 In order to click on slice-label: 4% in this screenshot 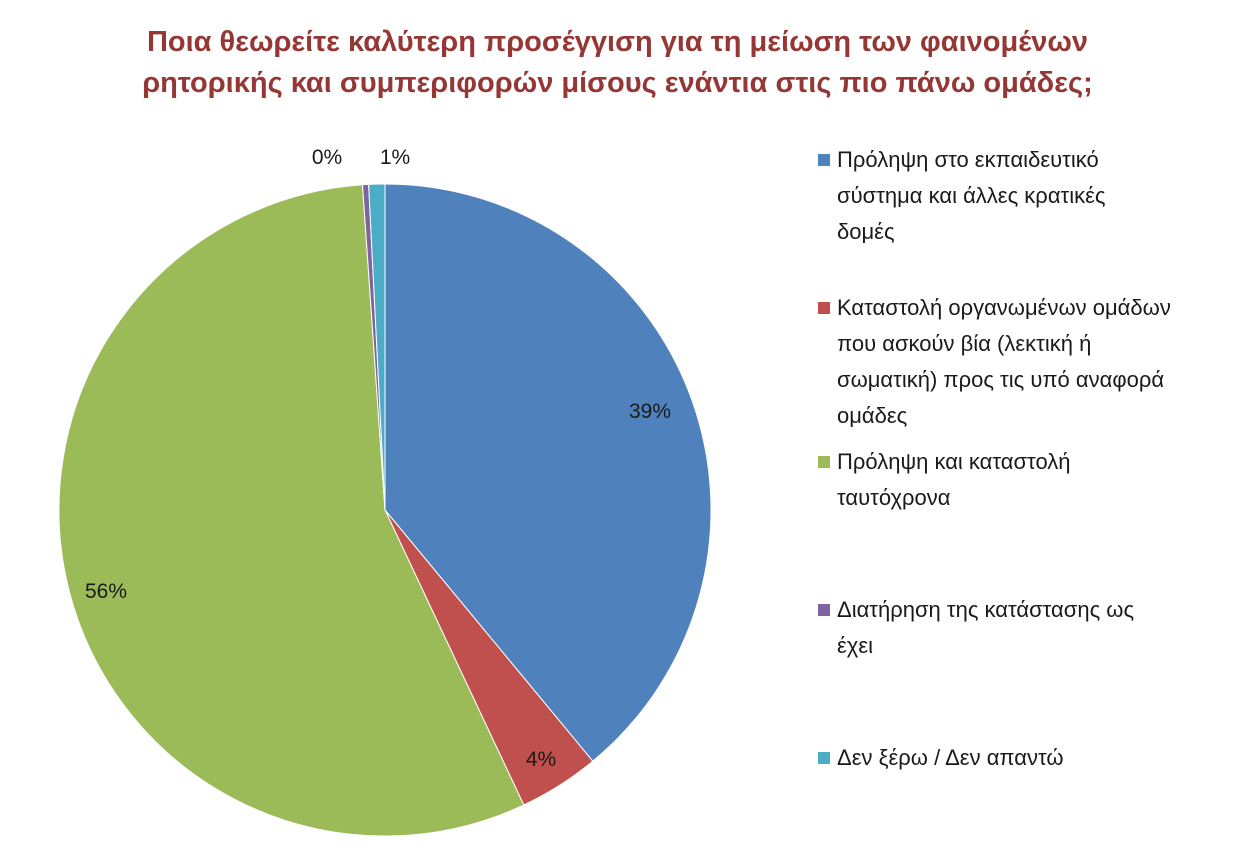, I will do `click(541, 759)`.